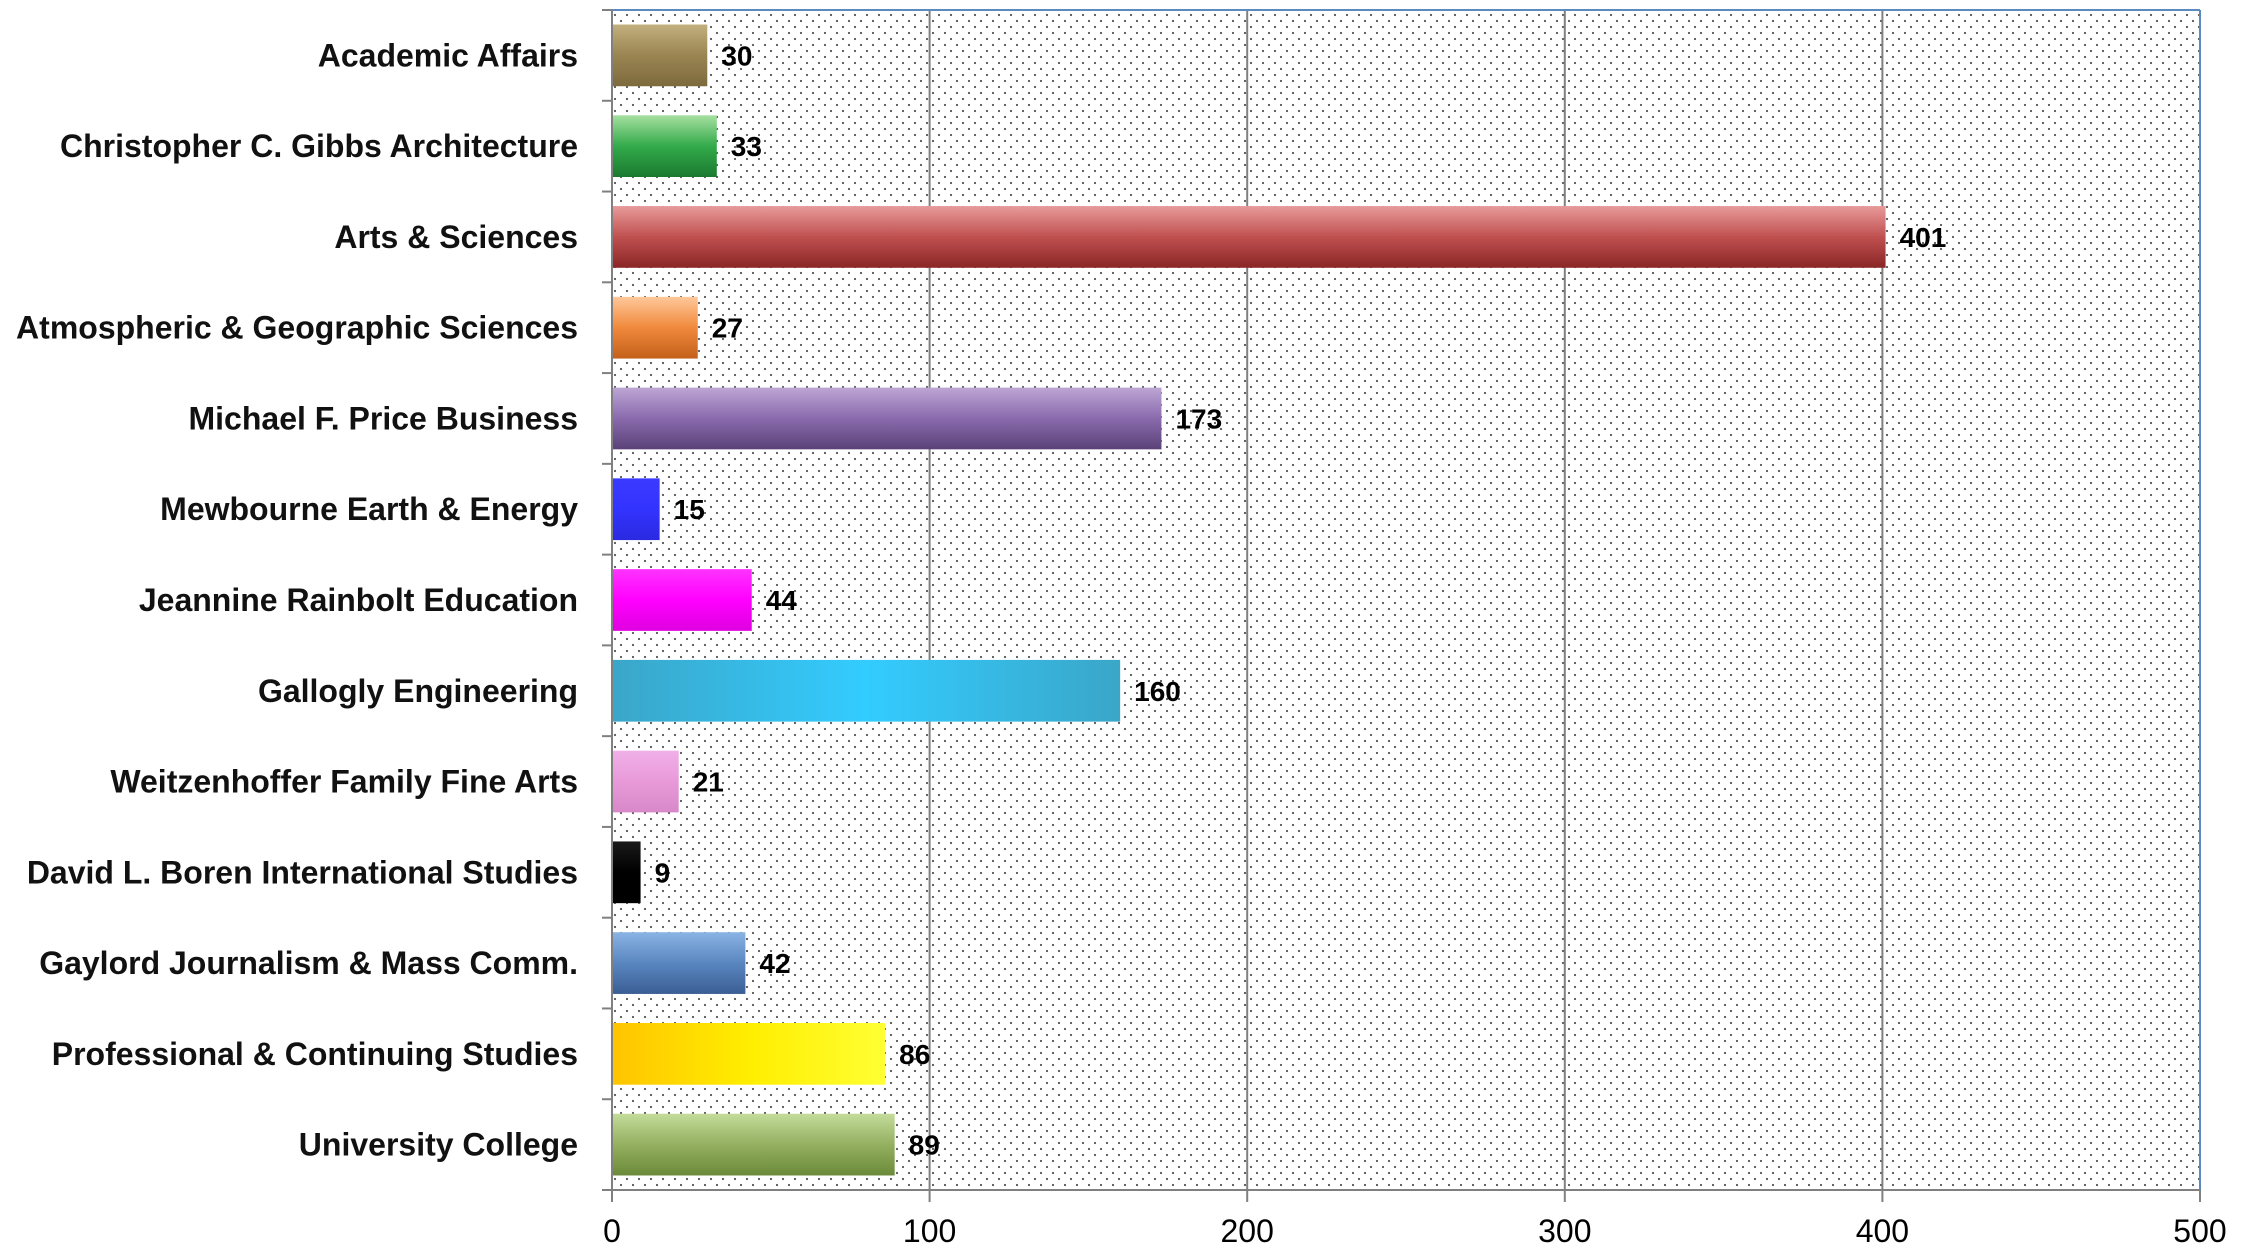 The height and width of the screenshot is (1248, 2245). Describe the element at coordinates (708, 782) in the screenshot. I see `data-label: 21` at that location.